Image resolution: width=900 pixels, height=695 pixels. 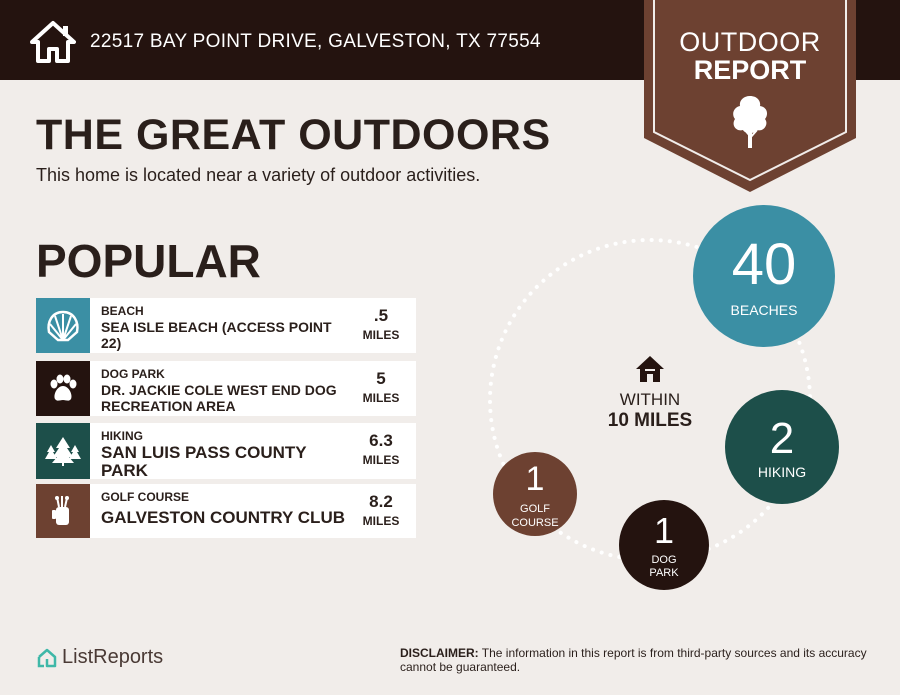 I want to click on distance-value: 6.3, so click(x=381, y=440).